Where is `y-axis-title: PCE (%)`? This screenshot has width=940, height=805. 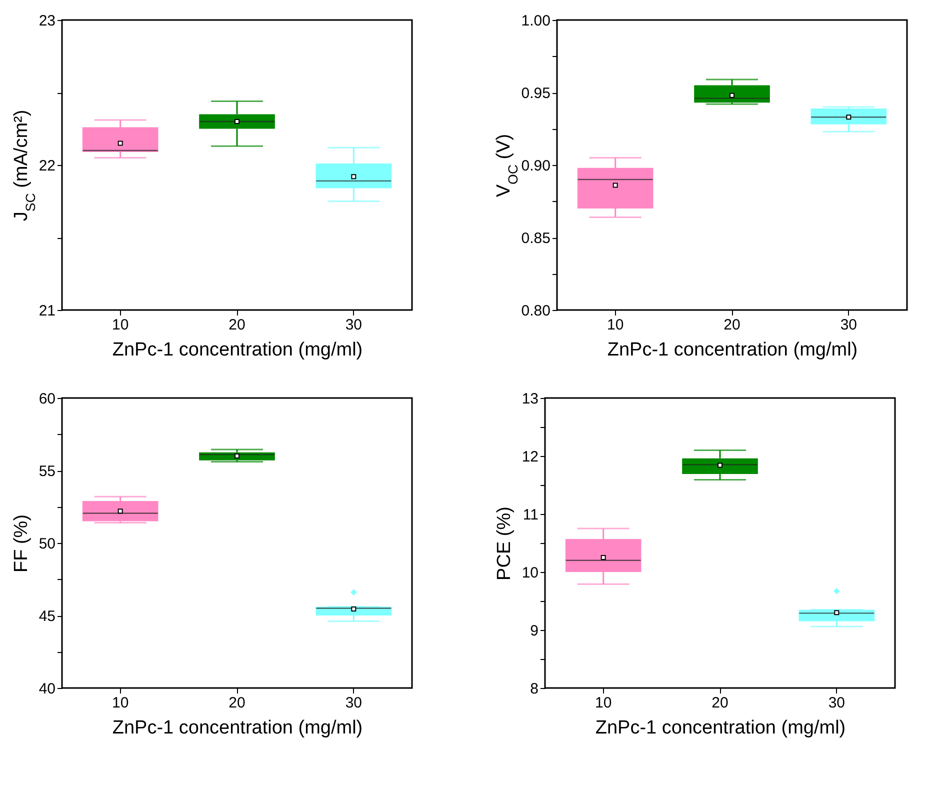
y-axis-title: PCE (%) is located at coordinates (504, 543).